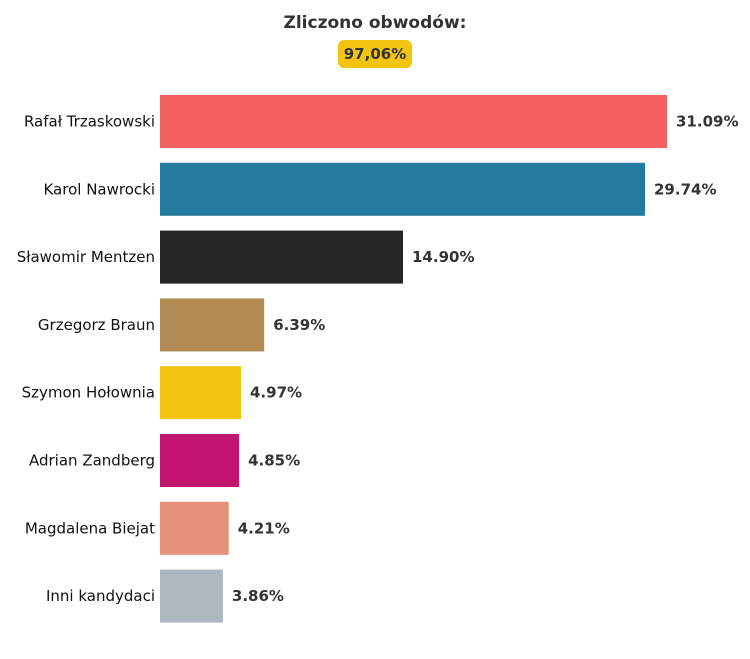 The image size is (750, 659). What do you see at coordinates (90, 528) in the screenshot?
I see `category-label-6: Magdalena Biejat` at bounding box center [90, 528].